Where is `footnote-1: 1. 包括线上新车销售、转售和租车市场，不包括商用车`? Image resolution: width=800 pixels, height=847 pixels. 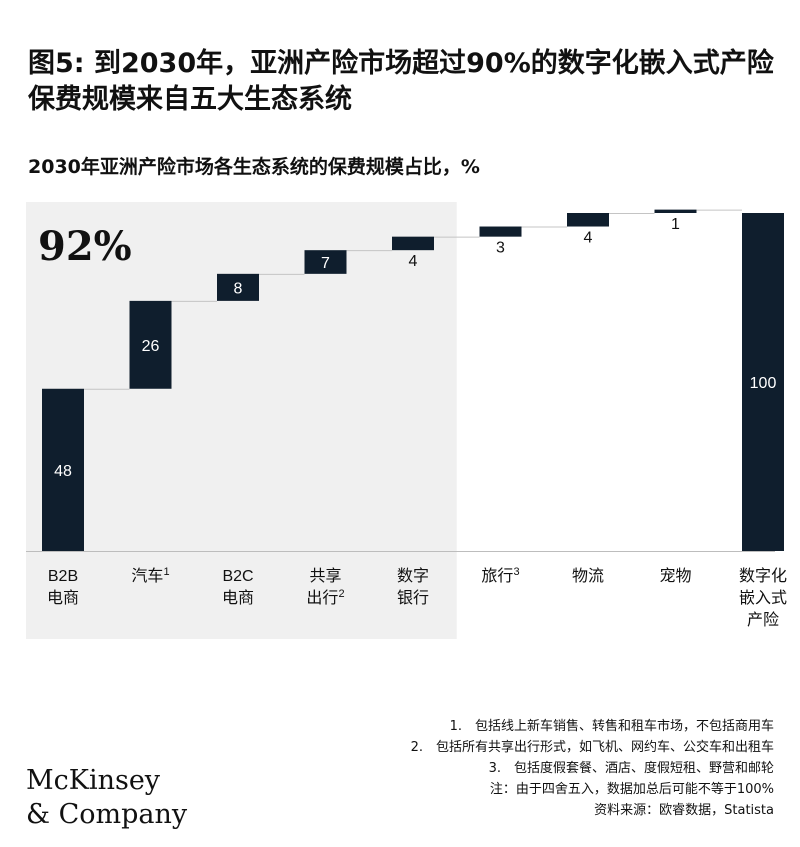
footnote-1: 1. 包括线上新车销售、转售和租车市场，不包括商用车 is located at coordinates (611, 726).